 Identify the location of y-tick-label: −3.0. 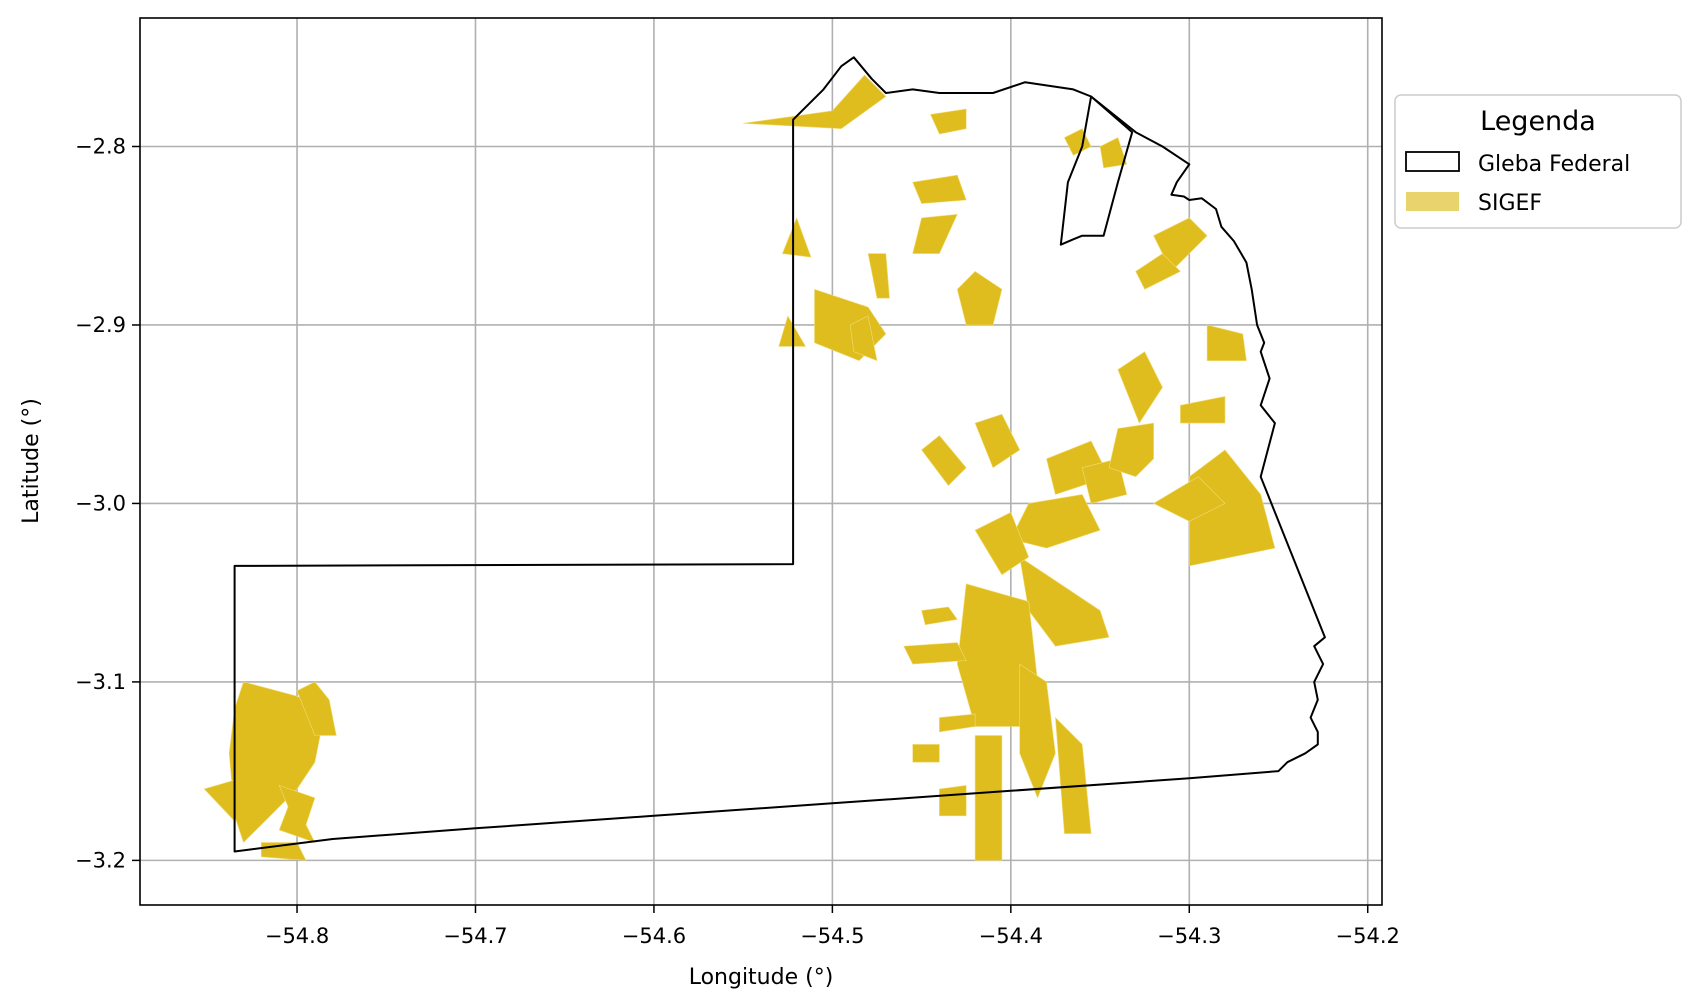
(100, 503).